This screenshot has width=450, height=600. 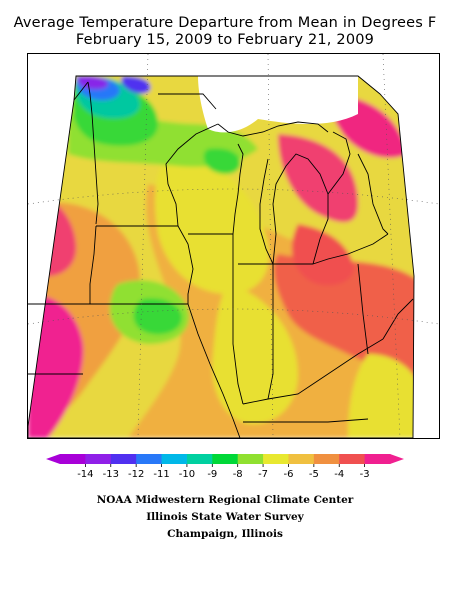 What do you see at coordinates (85, 474) in the screenshot?
I see `legend-label: -14` at bounding box center [85, 474].